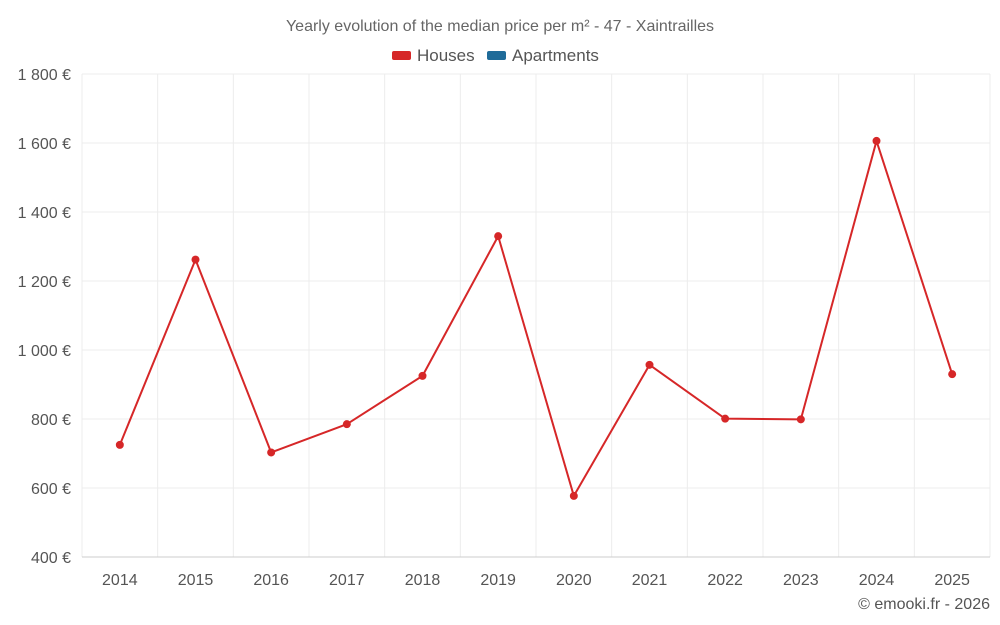  Describe the element at coordinates (271, 580) in the screenshot. I see `x-tick-label: 2016` at that location.